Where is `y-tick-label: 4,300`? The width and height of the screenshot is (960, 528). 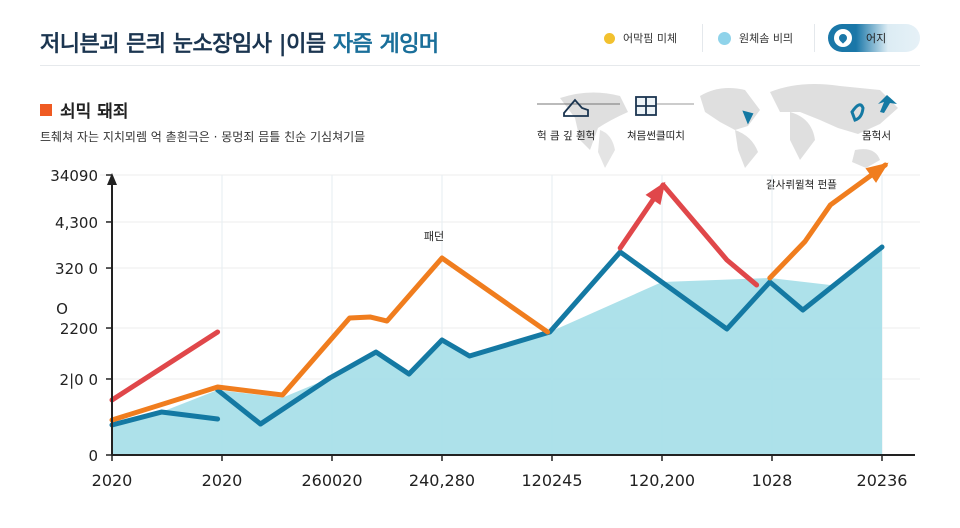 y-tick-label: 4,300 is located at coordinates (76, 223).